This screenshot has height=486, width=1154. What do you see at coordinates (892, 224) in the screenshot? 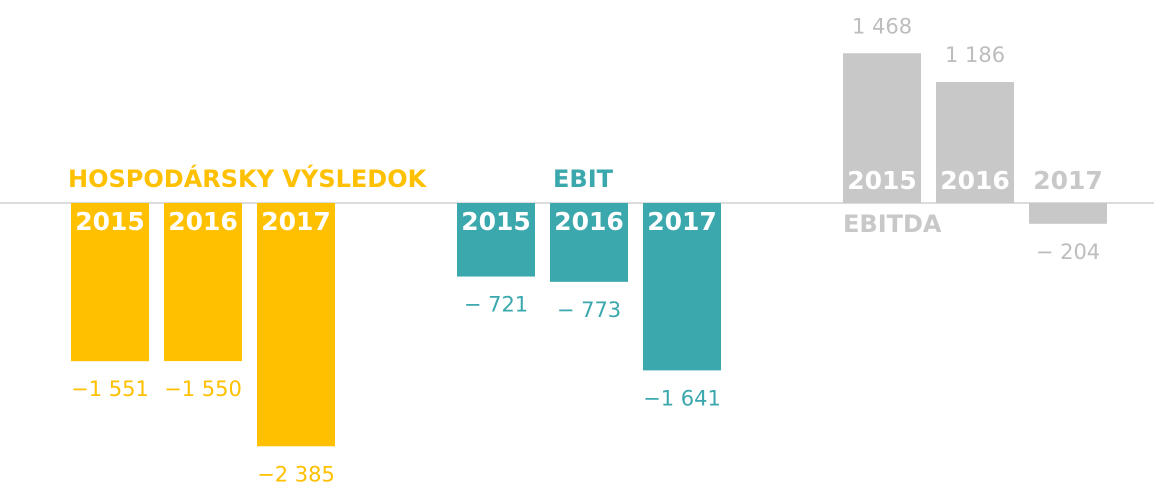
I see `series-name: EBITDA` at bounding box center [892, 224].